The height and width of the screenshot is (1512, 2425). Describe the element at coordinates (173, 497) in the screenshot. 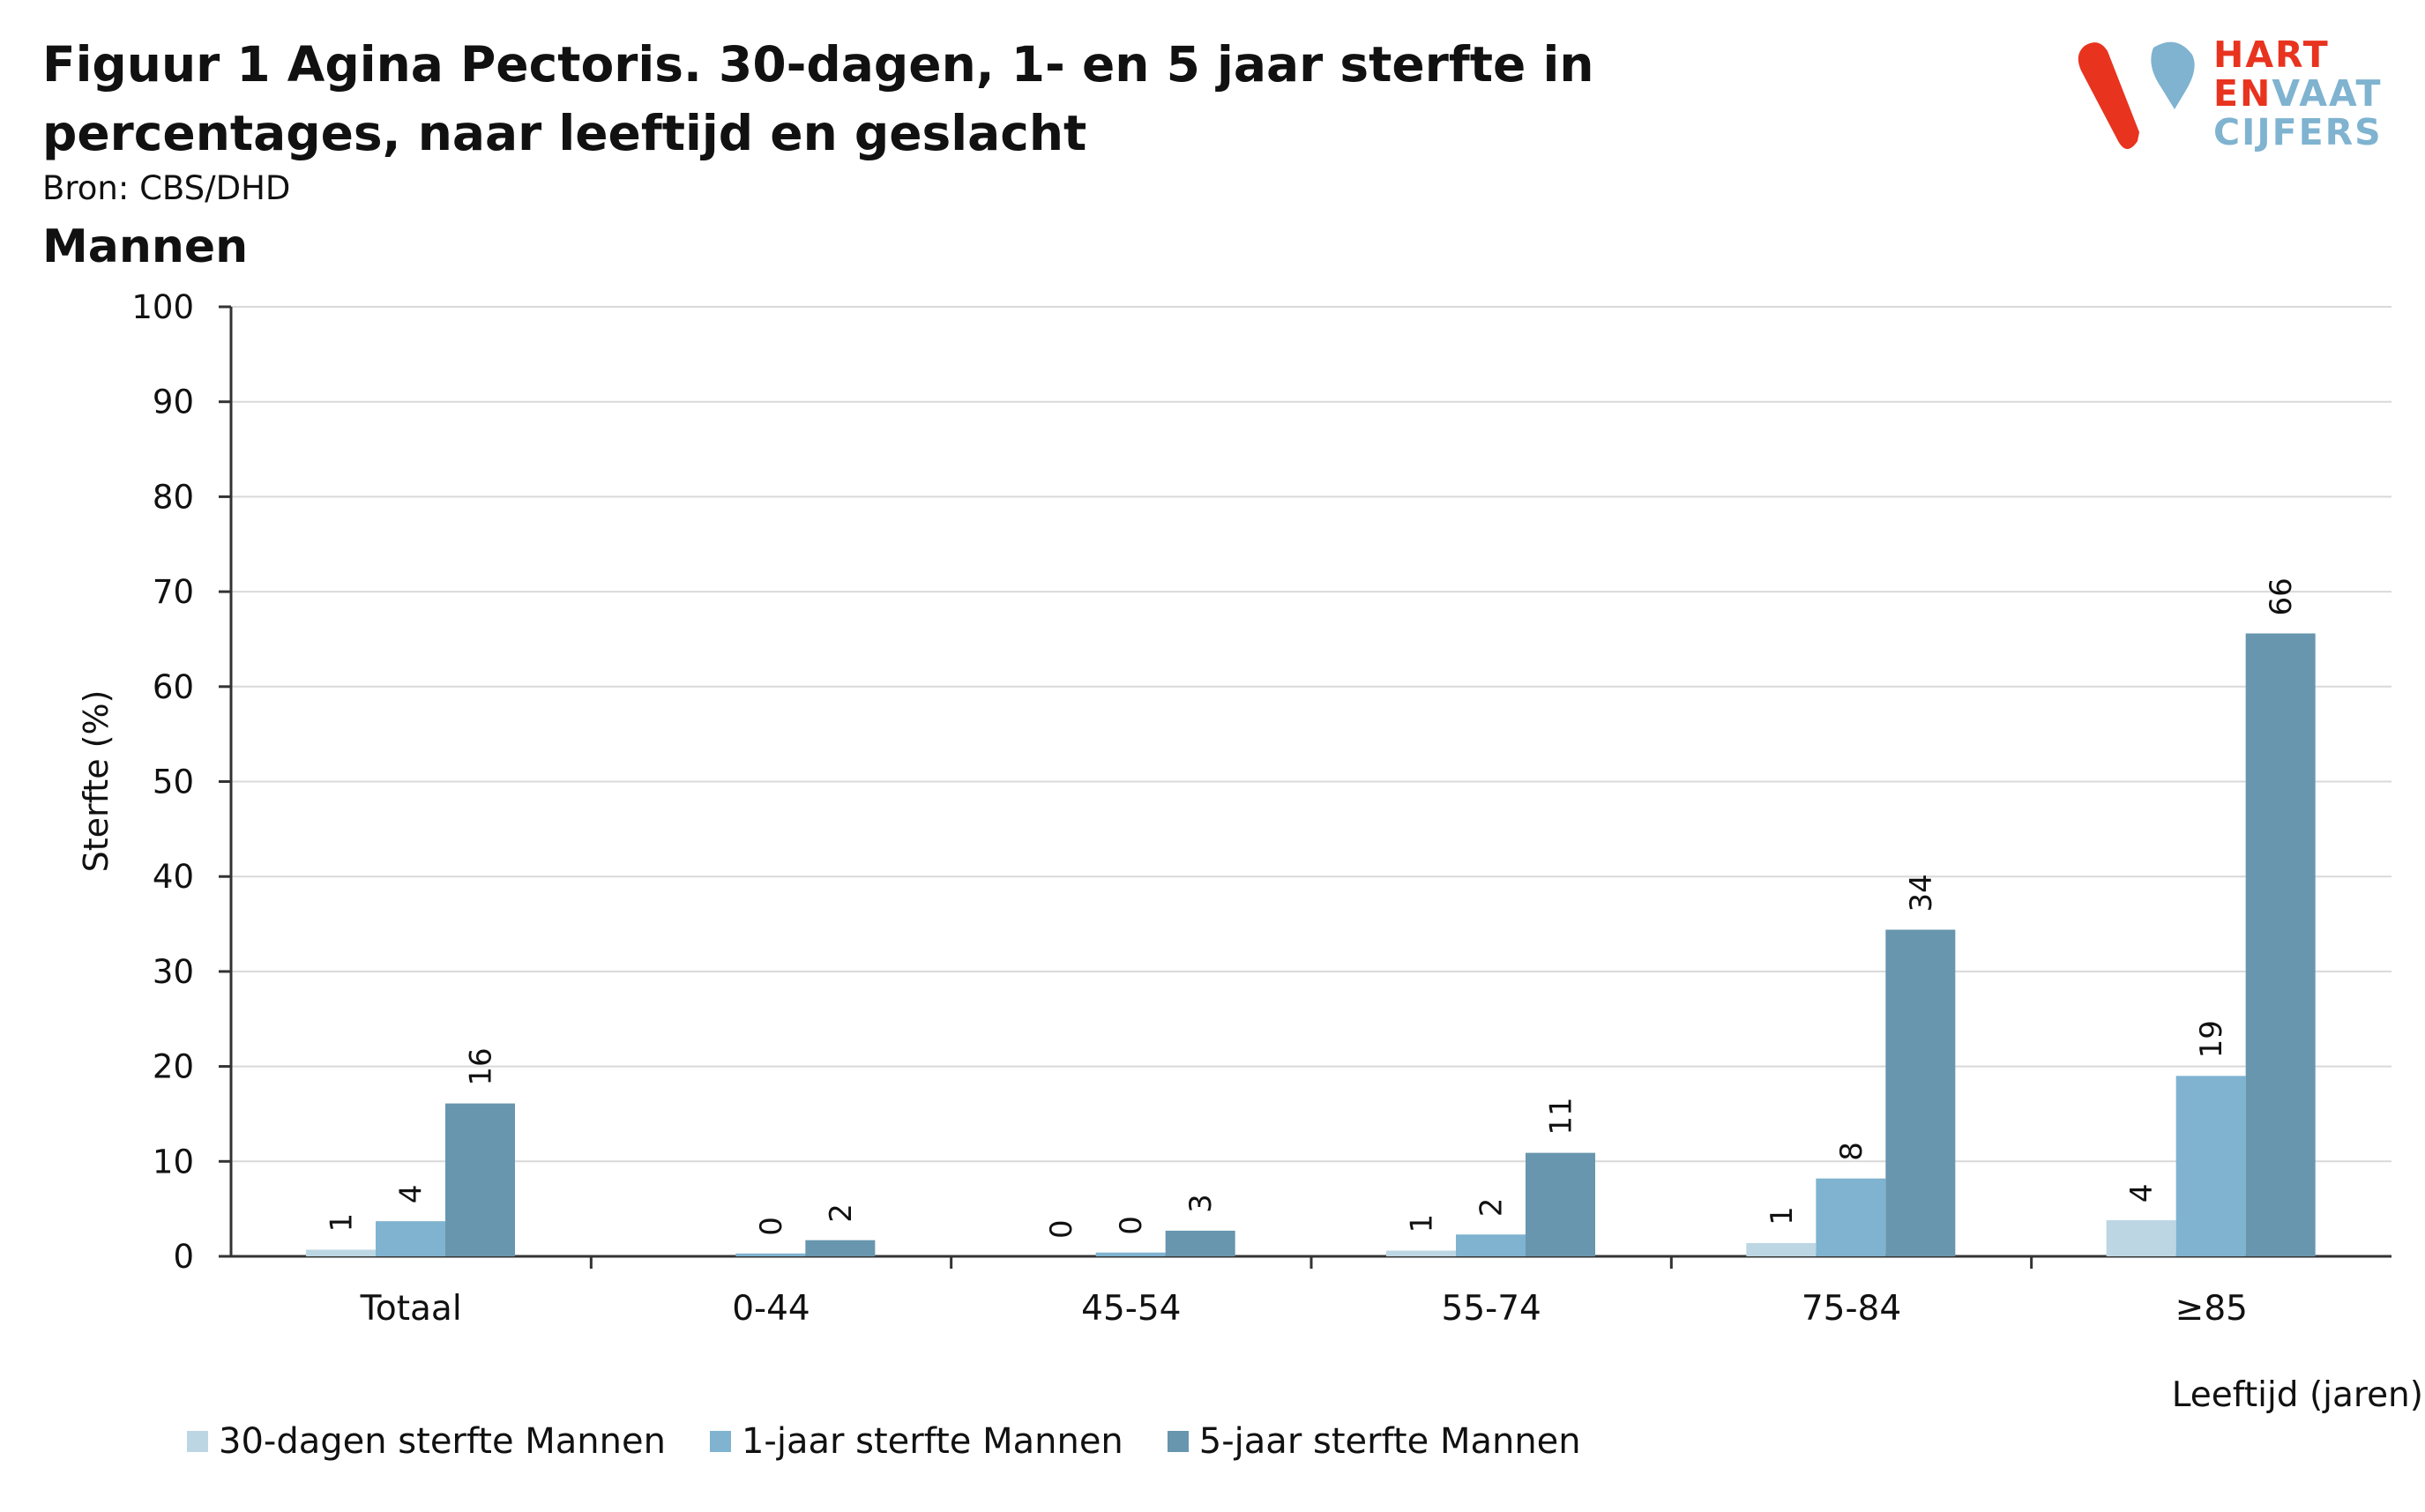

I see `y-tick-label: 80` at that location.